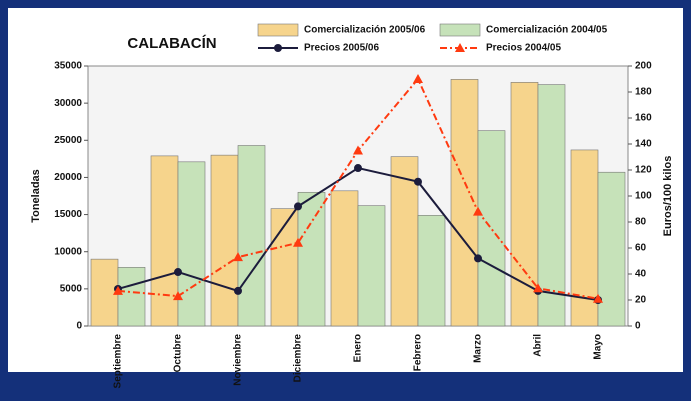  I want to click on y-tick-label: 20000, so click(68, 177).